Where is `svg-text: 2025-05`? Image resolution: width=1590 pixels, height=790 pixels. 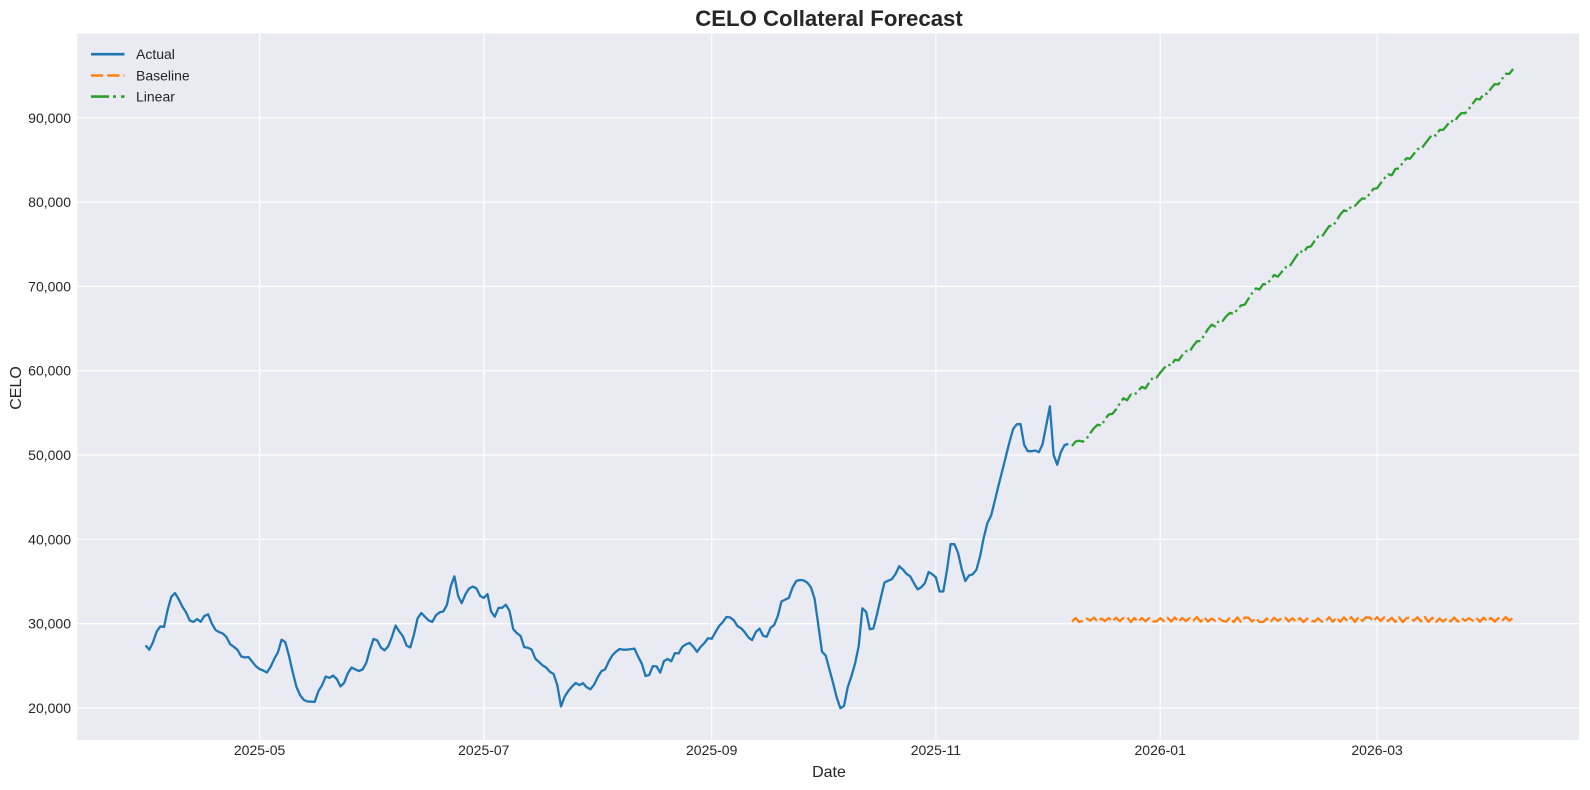 svg-text: 2025-05 is located at coordinates (260, 750).